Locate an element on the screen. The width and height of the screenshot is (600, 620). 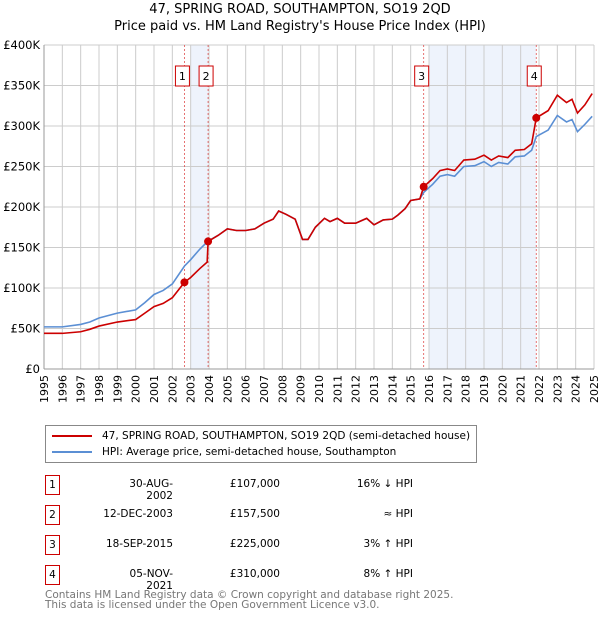
y-tick-label: £200K is located at coordinates (21, 207).